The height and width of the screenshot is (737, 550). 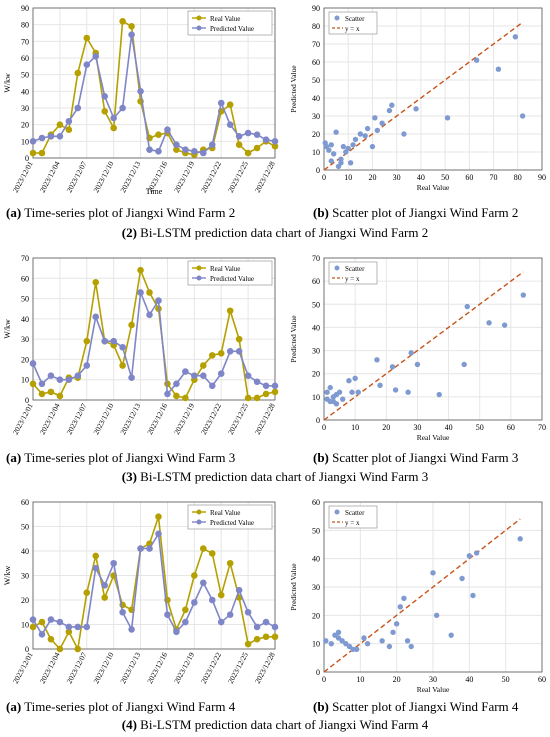 I want to click on x-tick-label: 60, so click(x=511, y=427).